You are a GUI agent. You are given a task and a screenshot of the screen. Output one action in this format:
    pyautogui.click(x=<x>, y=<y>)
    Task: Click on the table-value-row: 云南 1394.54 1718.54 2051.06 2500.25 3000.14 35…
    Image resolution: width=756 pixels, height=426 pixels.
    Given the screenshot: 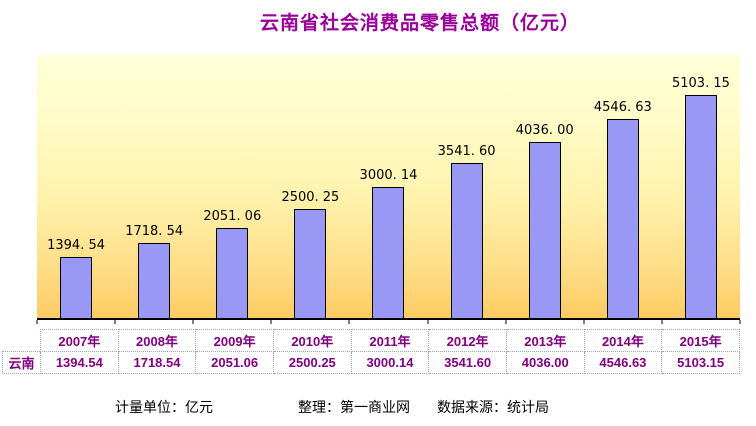 What is the action you would take?
    pyautogui.click(x=371, y=362)
    